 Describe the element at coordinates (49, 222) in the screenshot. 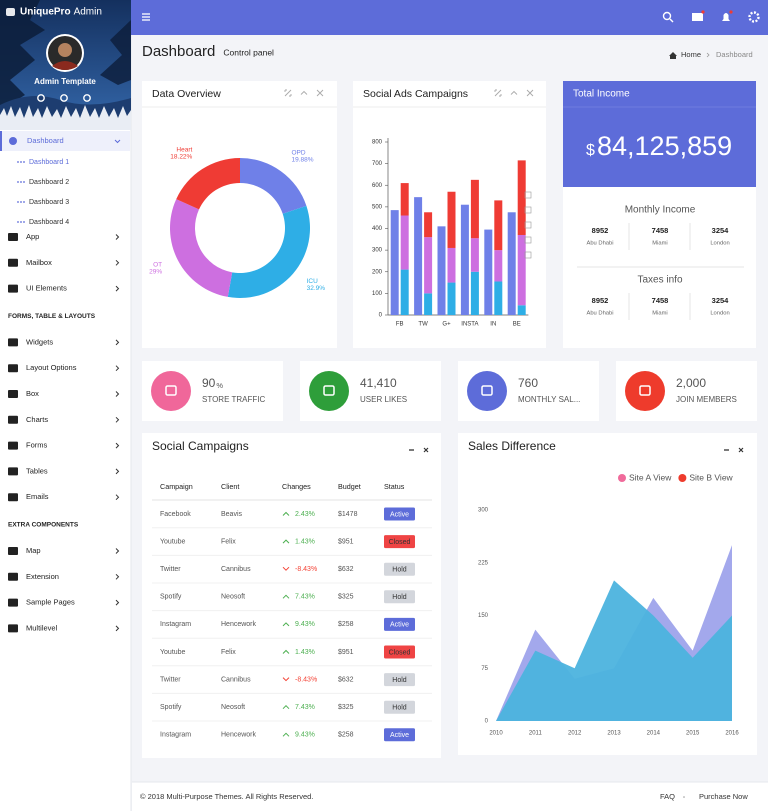

I see `submenu-item: Dashboard 4` at that location.